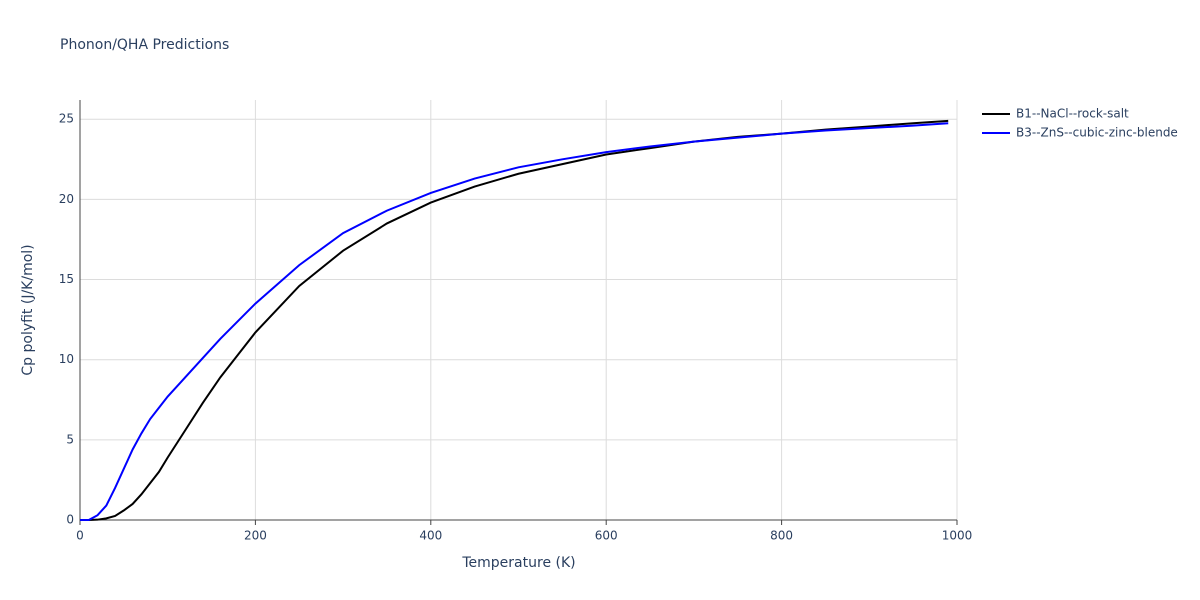 The height and width of the screenshot is (600, 1200). Describe the element at coordinates (518, 563) in the screenshot. I see `x-axis-label: Temperature (K)` at that location.